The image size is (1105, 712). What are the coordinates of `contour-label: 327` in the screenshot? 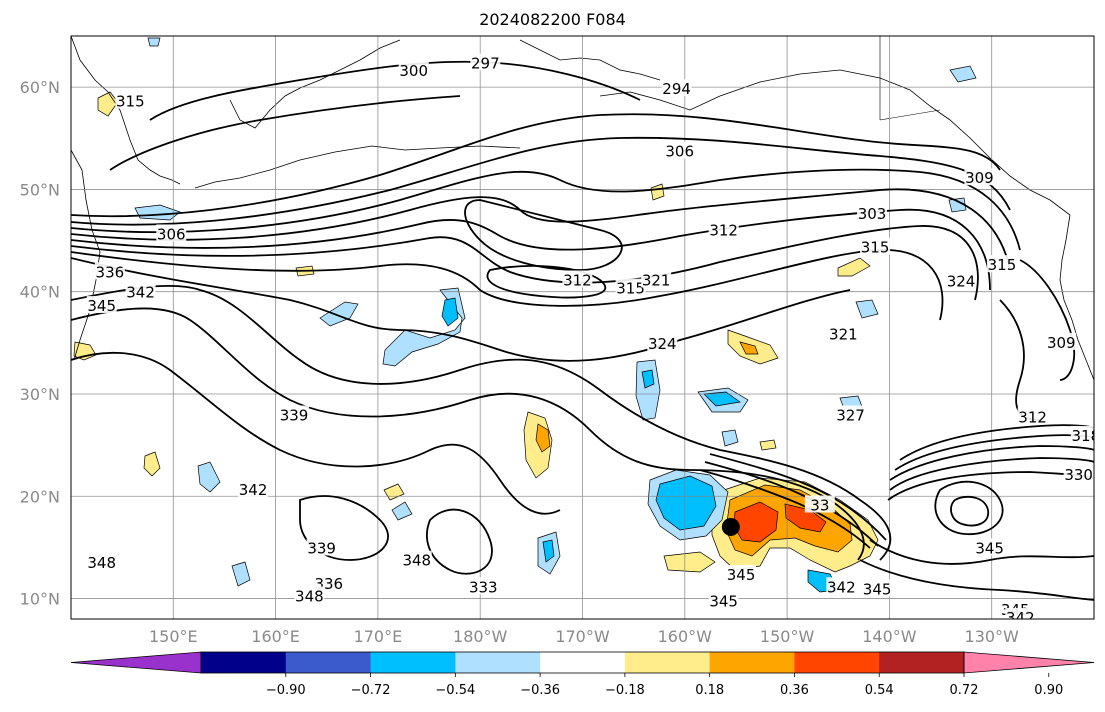 It's located at (850, 415).